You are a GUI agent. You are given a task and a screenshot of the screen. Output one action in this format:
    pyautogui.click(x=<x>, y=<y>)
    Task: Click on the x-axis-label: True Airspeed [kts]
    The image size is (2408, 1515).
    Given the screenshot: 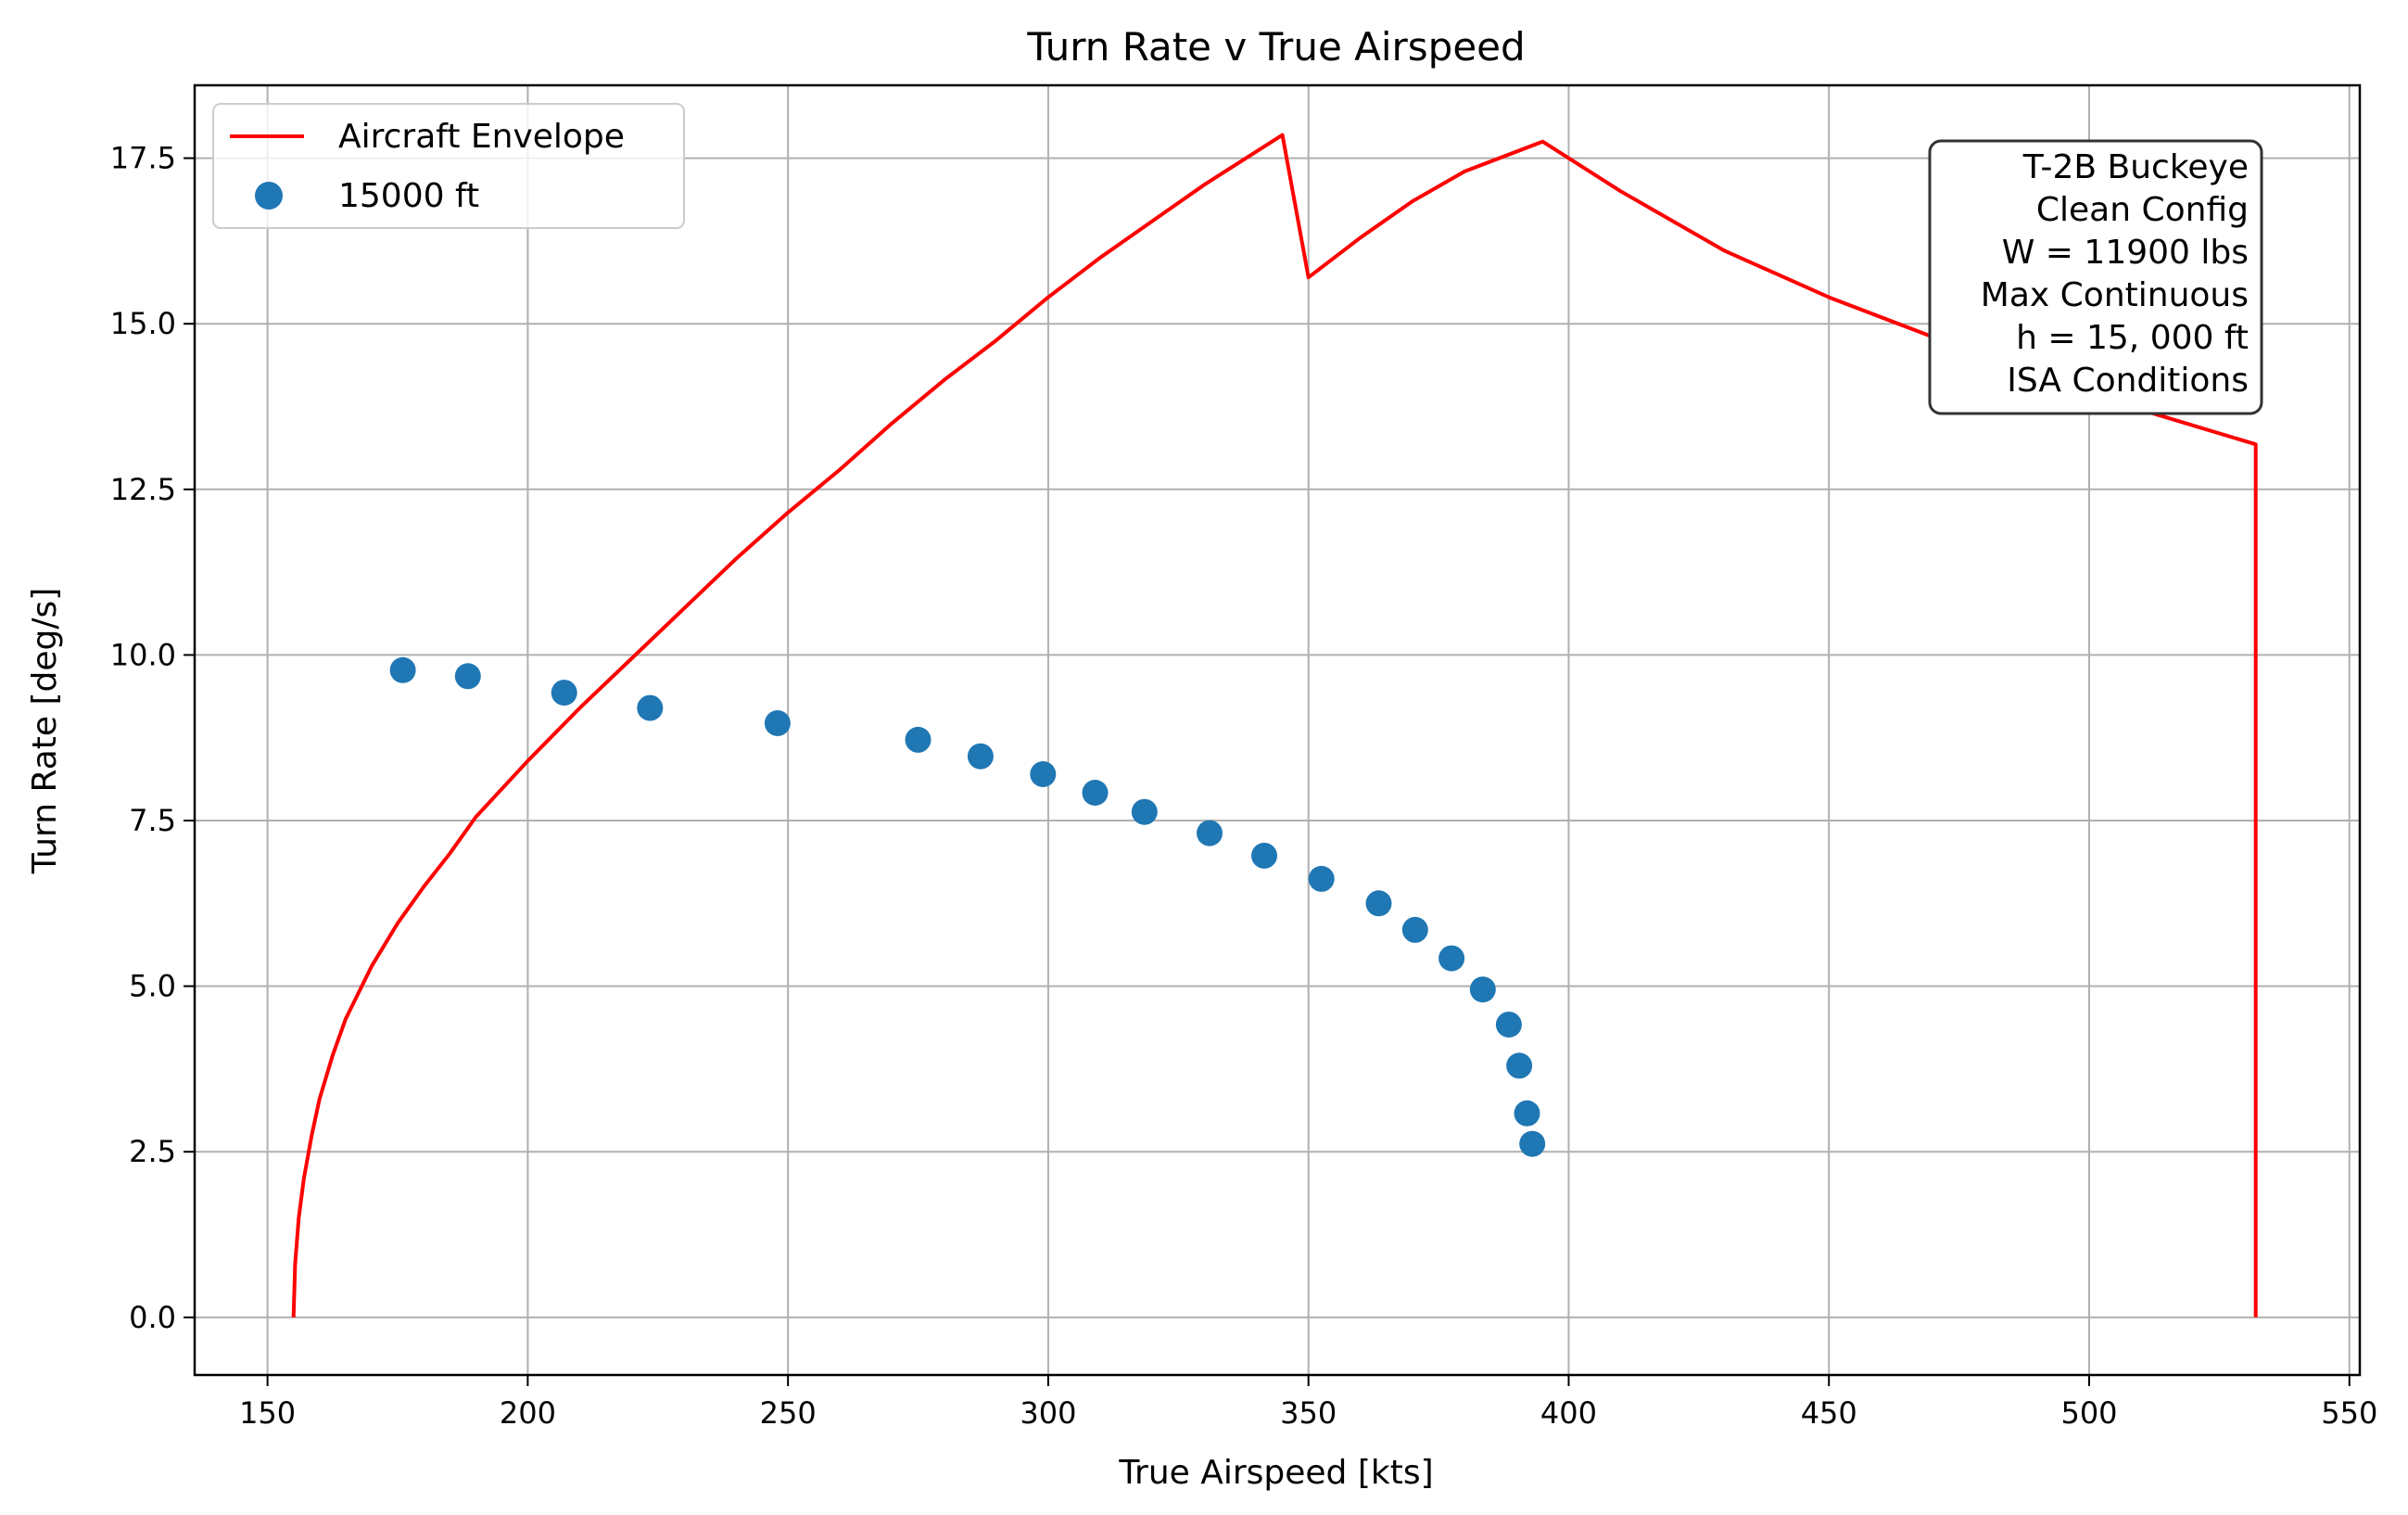 What is the action you would take?
    pyautogui.click(x=1275, y=1473)
    